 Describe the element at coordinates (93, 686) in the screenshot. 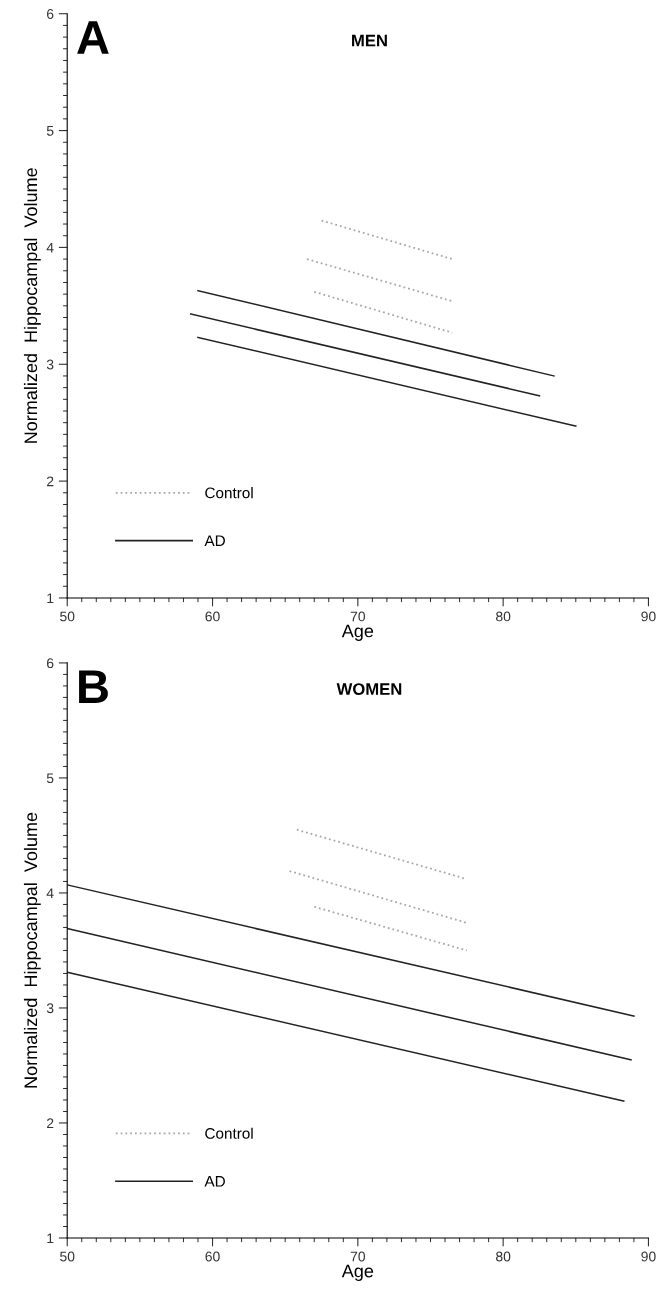

I see `annotation: B` at that location.